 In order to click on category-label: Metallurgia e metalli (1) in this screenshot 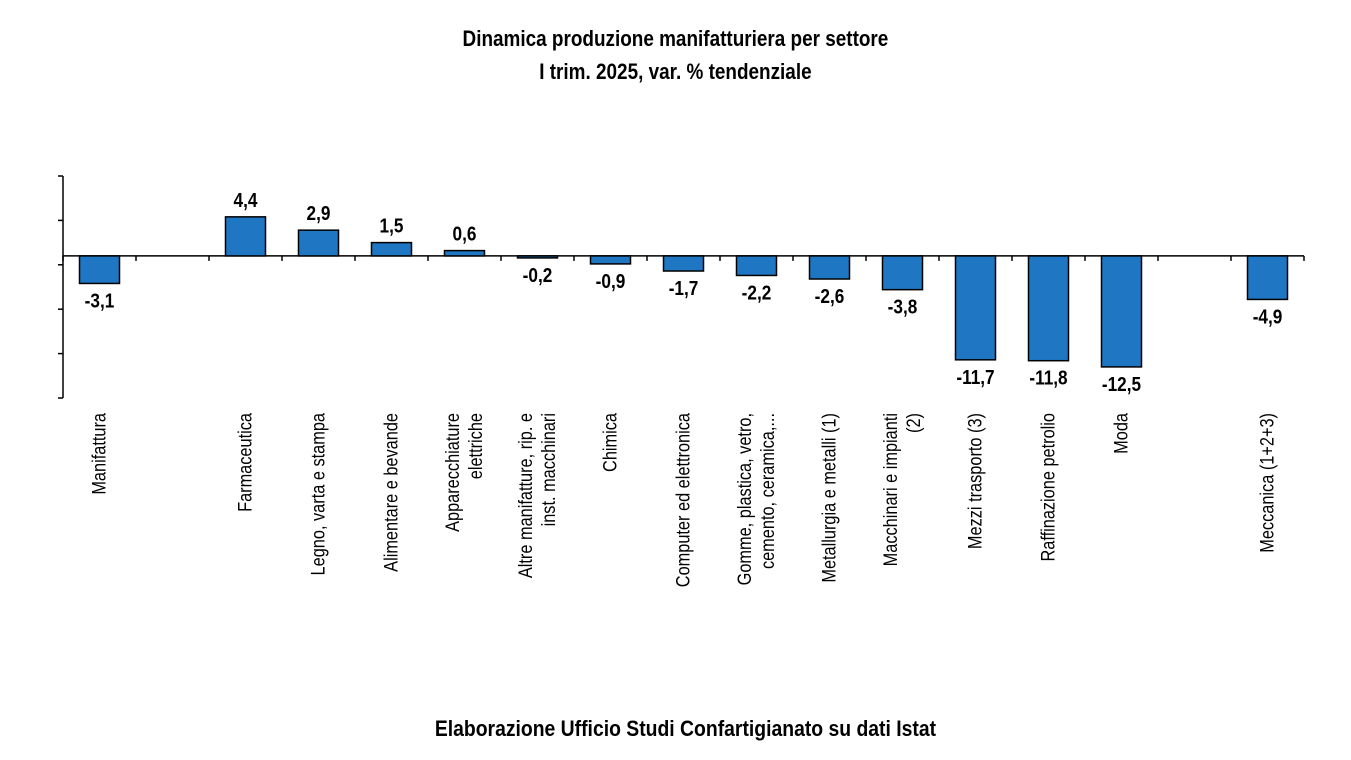, I will do `click(828, 498)`.